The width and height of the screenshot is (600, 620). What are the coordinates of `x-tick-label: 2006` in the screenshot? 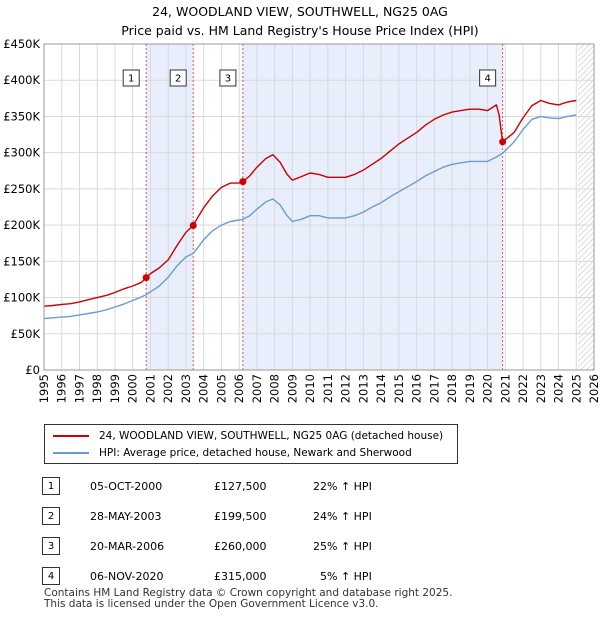 It's located at (239, 388).